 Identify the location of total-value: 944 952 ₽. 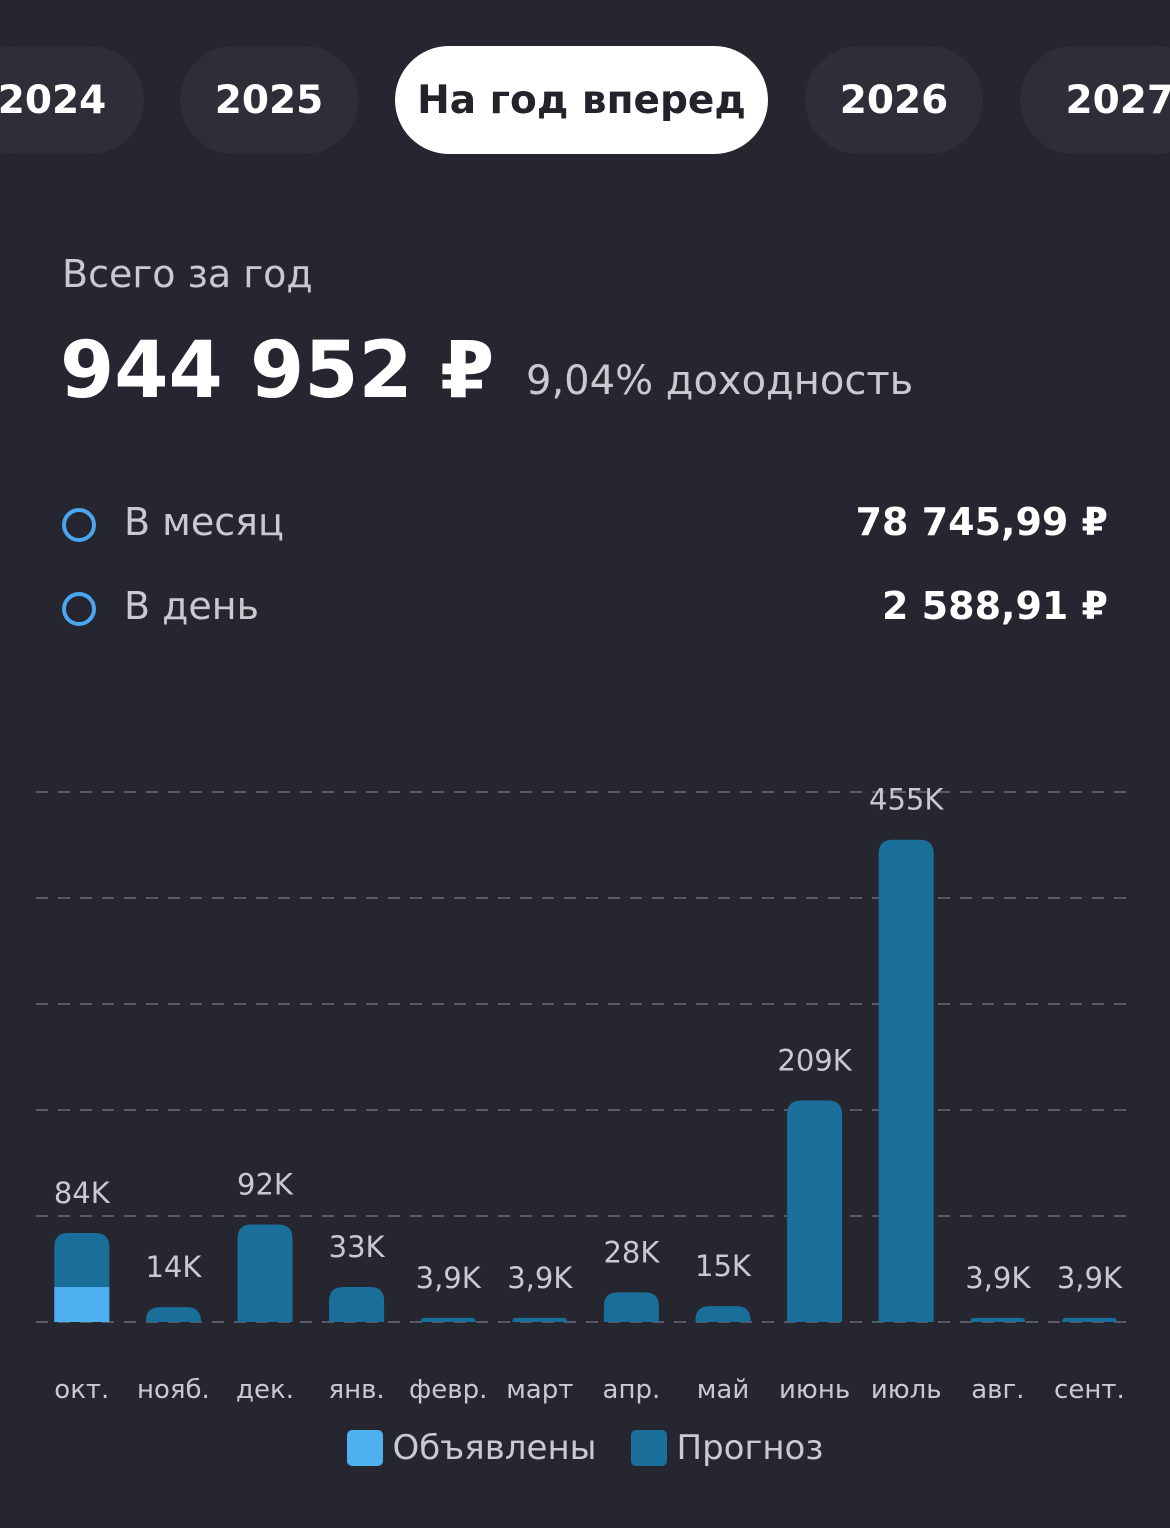
(277, 371).